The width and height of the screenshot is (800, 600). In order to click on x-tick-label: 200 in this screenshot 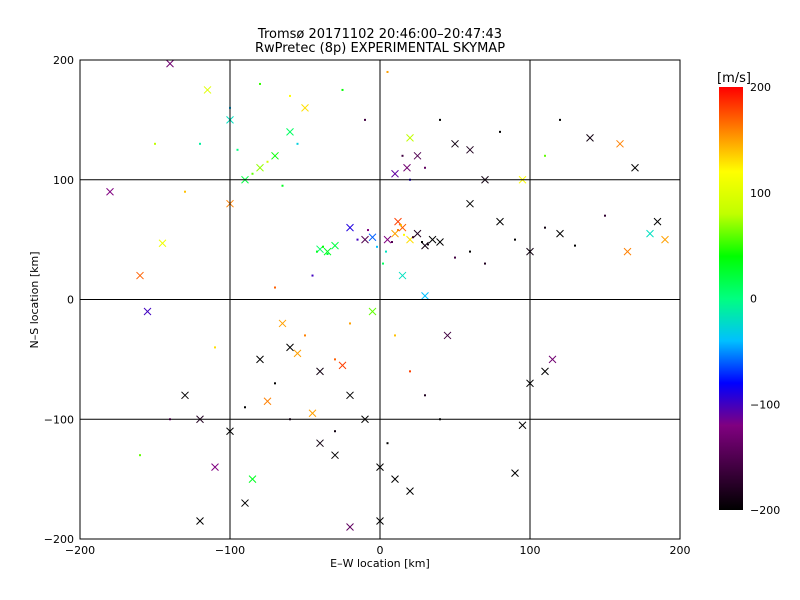, I will do `click(680, 550)`.